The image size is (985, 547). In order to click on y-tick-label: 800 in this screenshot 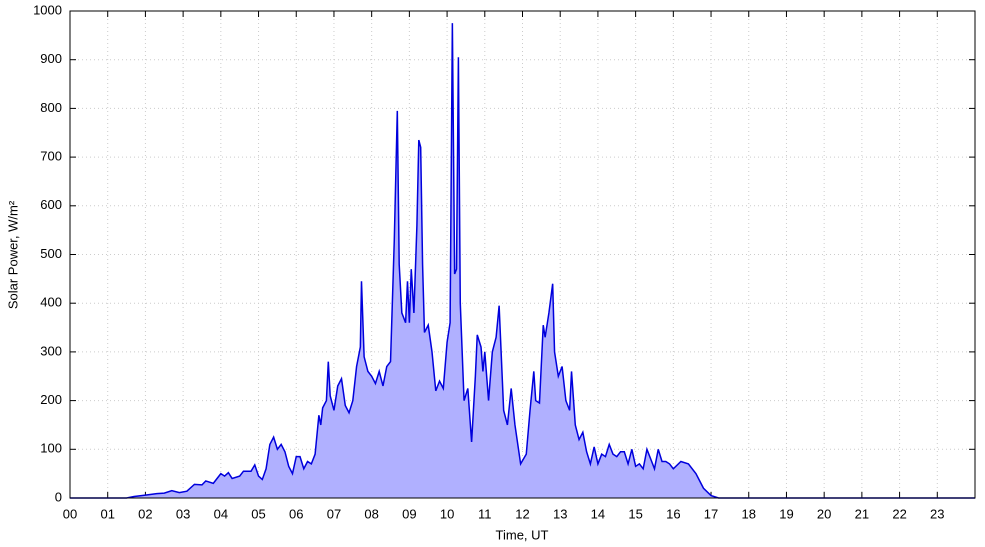, I will do `click(51, 107)`.